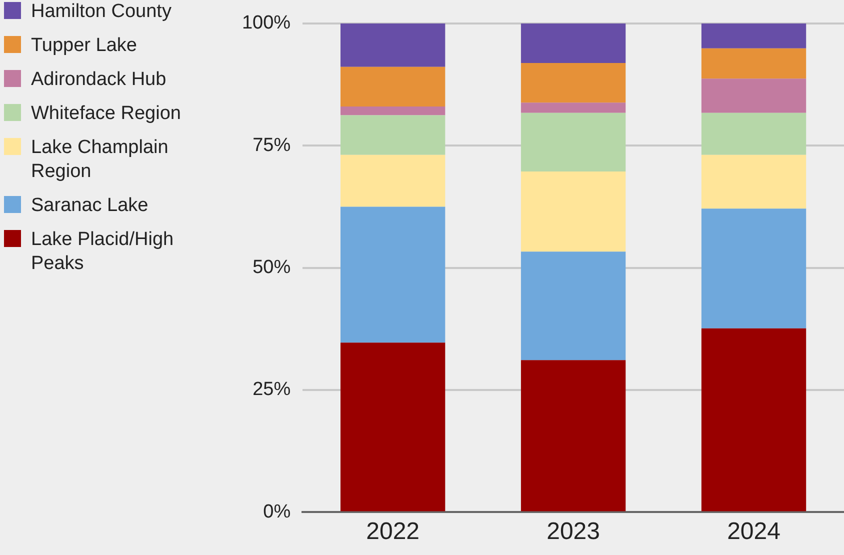 This screenshot has height=555, width=844. What do you see at coordinates (573, 532) in the screenshot?
I see `x-tick-label: 2023` at bounding box center [573, 532].